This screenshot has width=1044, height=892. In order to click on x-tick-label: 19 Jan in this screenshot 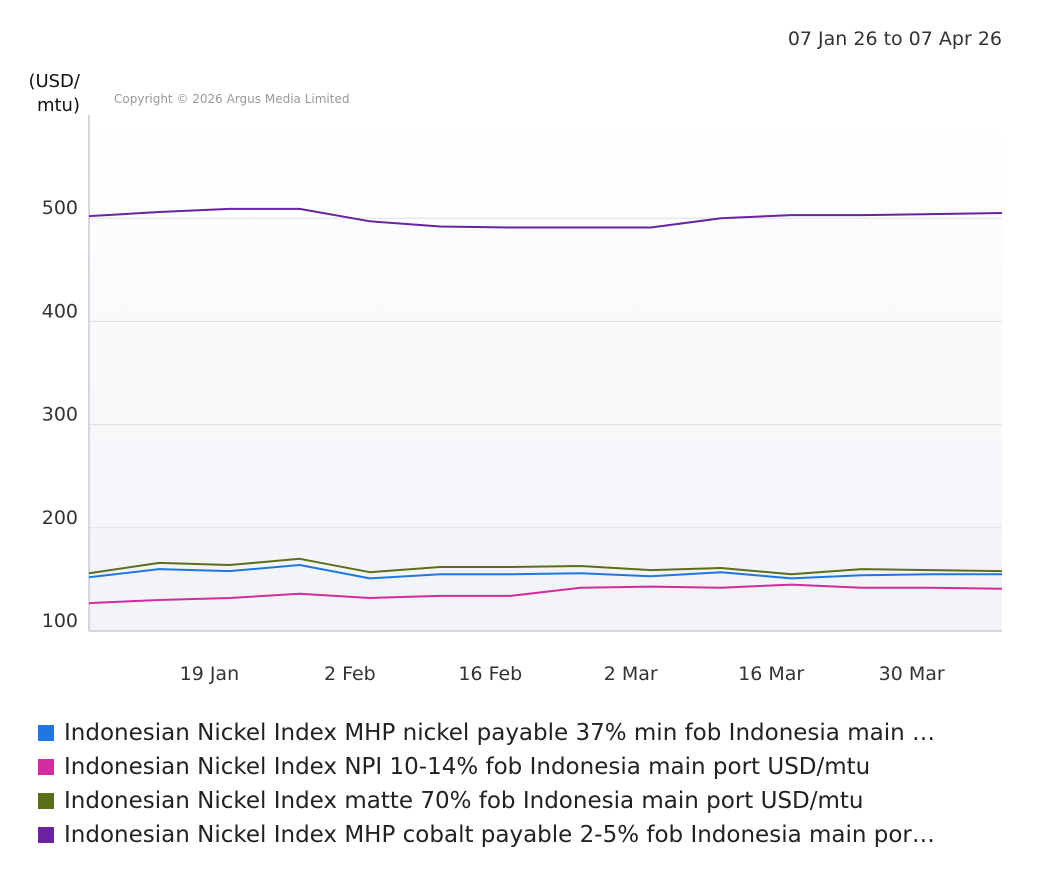, I will do `click(210, 674)`.